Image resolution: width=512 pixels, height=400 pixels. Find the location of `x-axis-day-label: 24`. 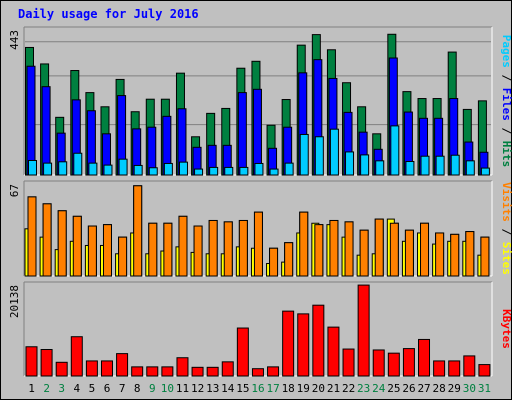

x-axis-day-label: 24 is located at coordinates (379, 388).